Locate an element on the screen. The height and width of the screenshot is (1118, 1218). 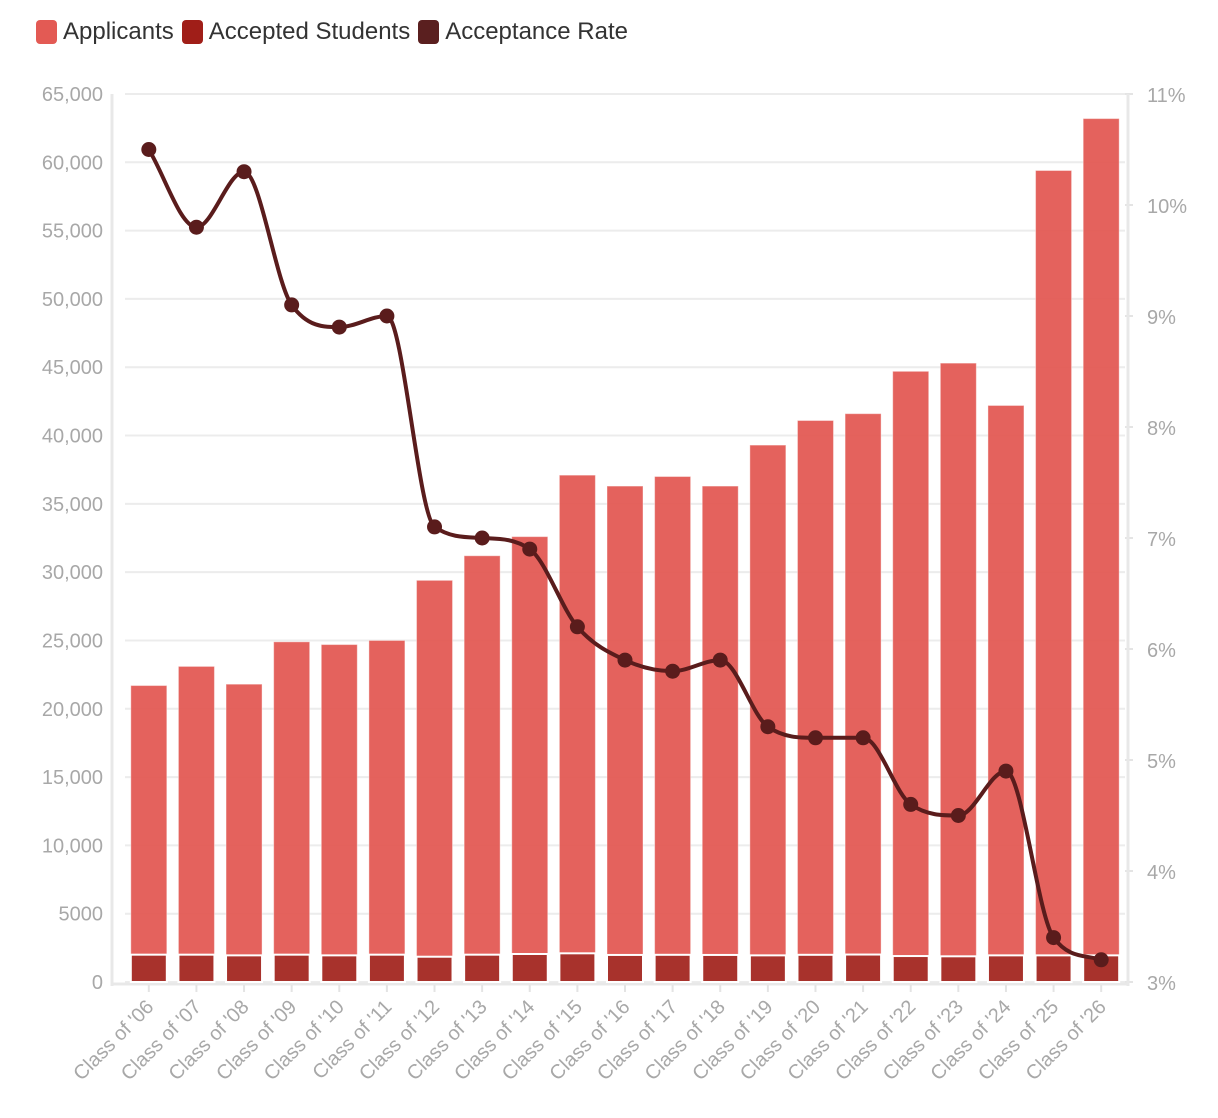
y-left-tick-label: 30,000 is located at coordinates (72, 573).